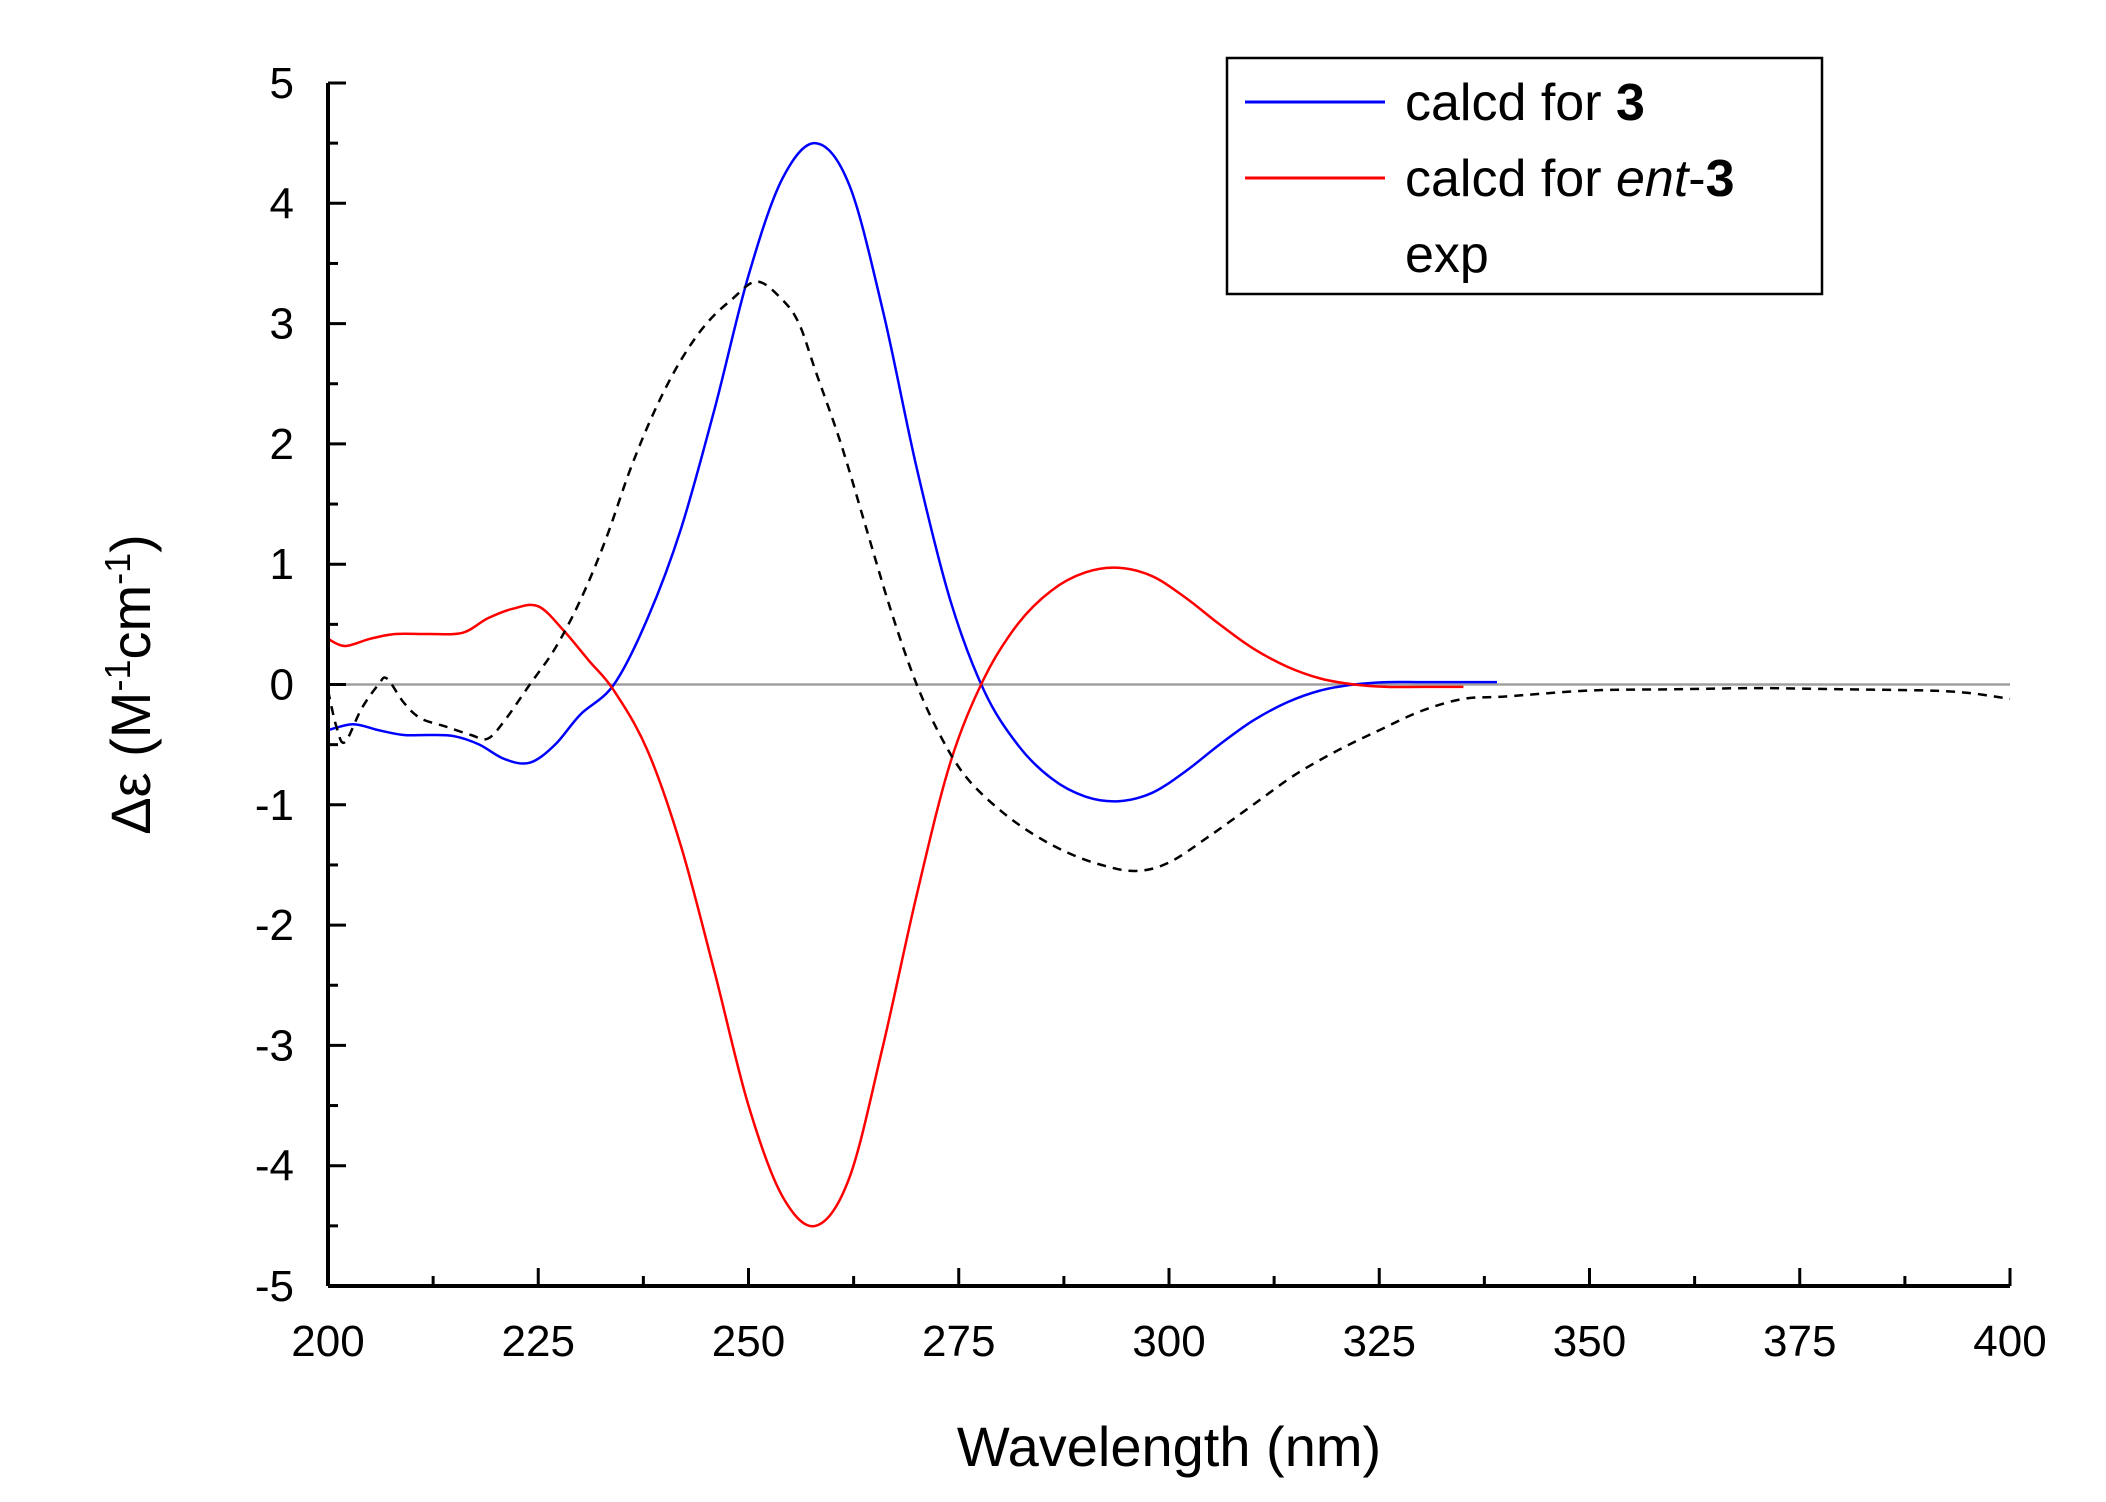 This screenshot has height=1502, width=2106. I want to click on x-ticks: 200 225 250 275 300 325 350 375 400, so click(1169, 1317).